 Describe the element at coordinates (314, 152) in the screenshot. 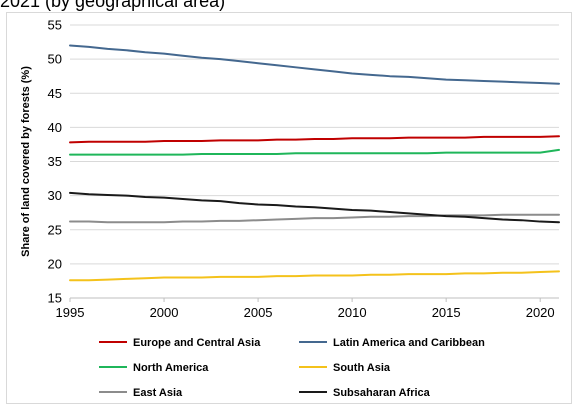

I see `series-line-north-america` at that location.